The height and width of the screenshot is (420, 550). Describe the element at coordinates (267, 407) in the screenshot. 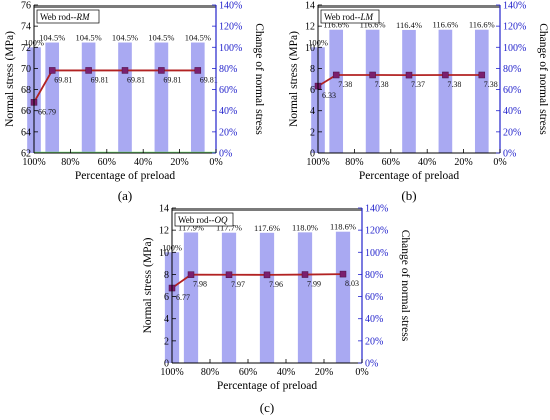

I see `panel-caption: (c)` at that location.